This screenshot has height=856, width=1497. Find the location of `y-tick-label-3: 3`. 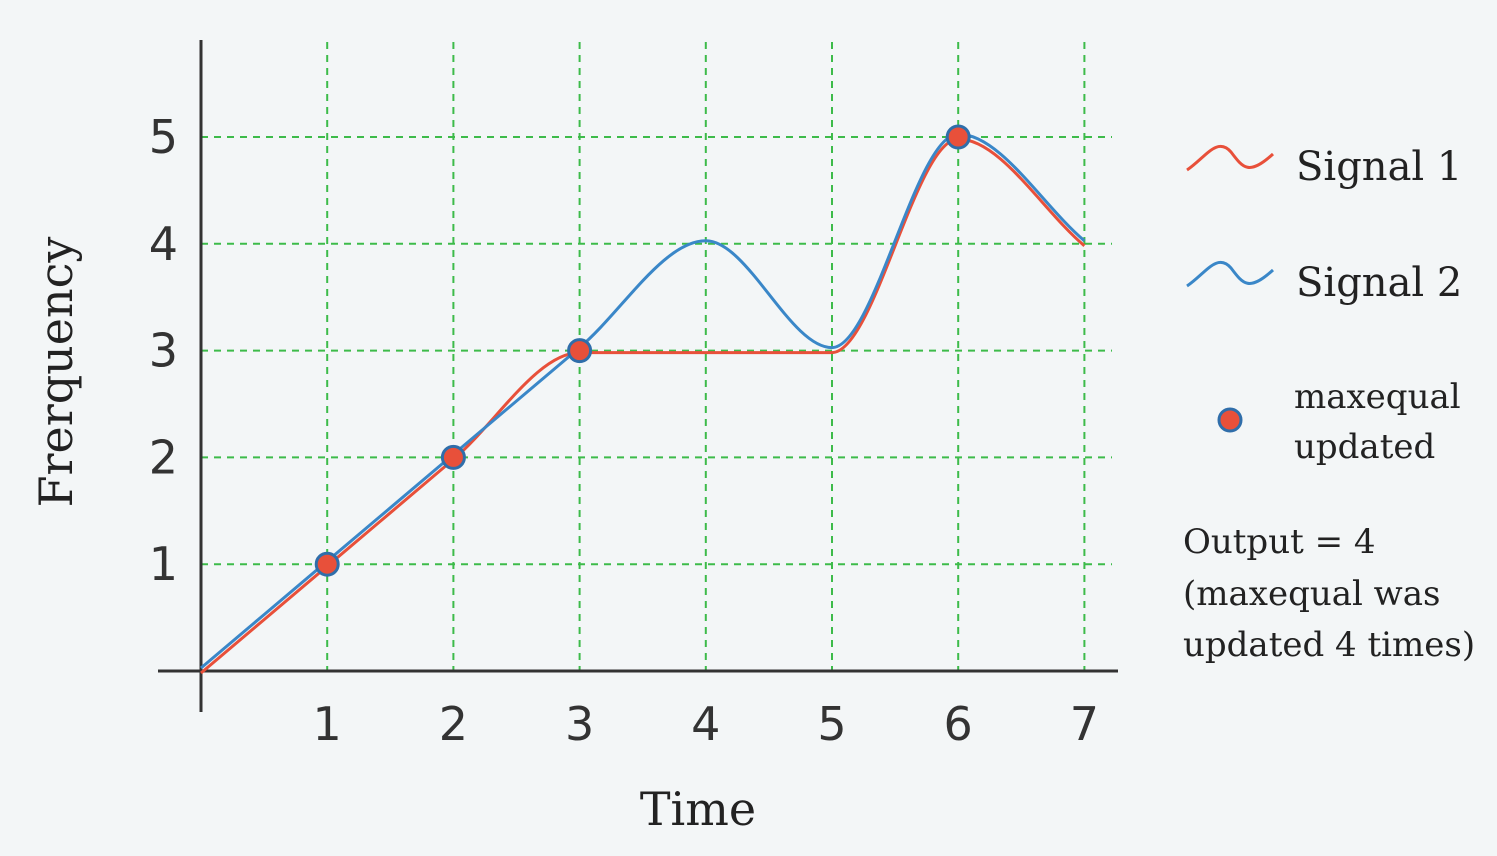

y-tick-label-3: 3 is located at coordinates (163, 351).